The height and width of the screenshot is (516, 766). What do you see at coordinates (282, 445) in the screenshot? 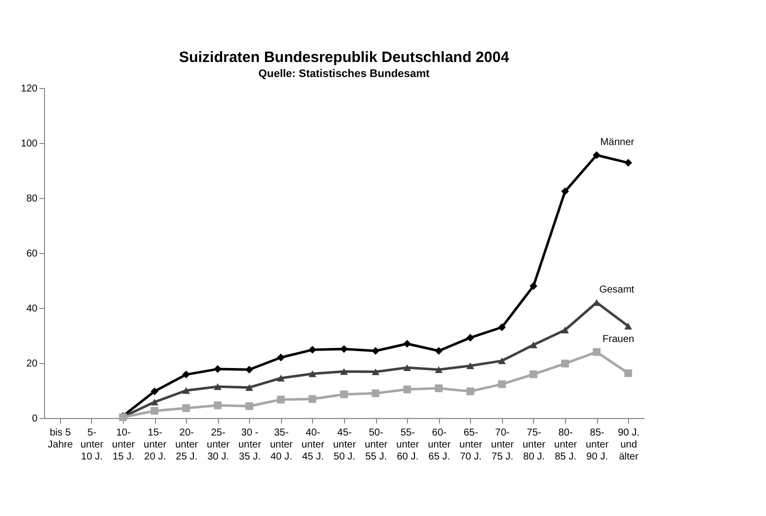
I see `x-tick-label: 35- unter 40 J.` at bounding box center [282, 445].